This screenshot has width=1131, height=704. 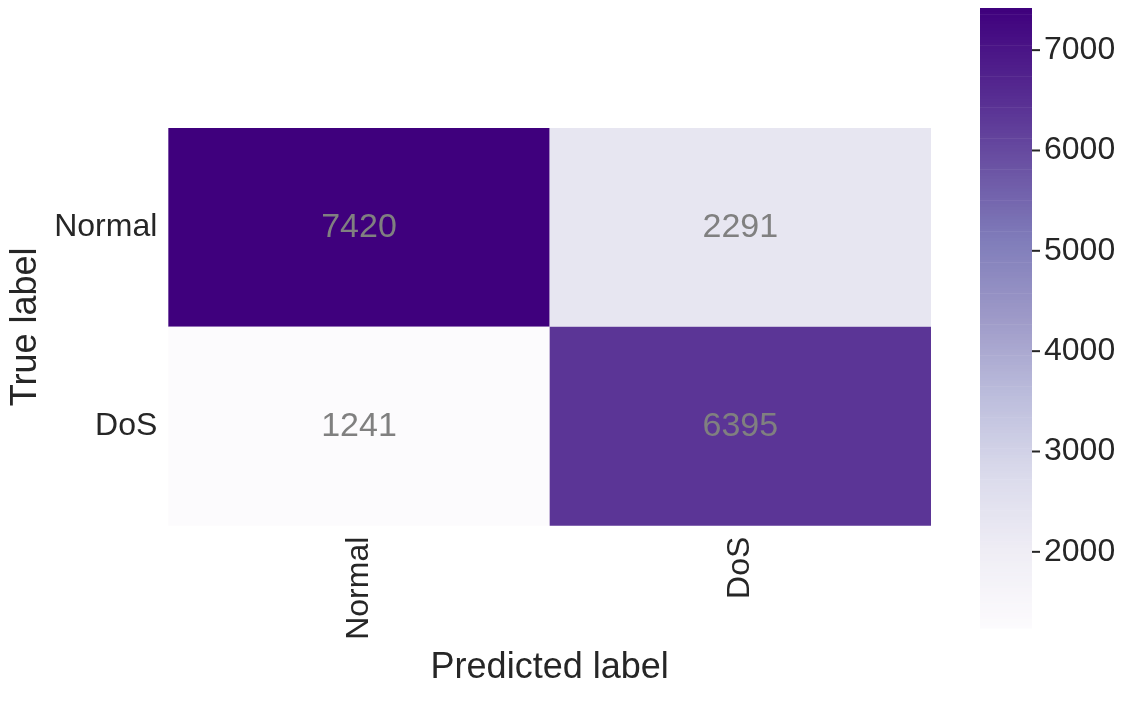 What do you see at coordinates (1080, 248) in the screenshot?
I see `color-bar-label: 5000` at bounding box center [1080, 248].